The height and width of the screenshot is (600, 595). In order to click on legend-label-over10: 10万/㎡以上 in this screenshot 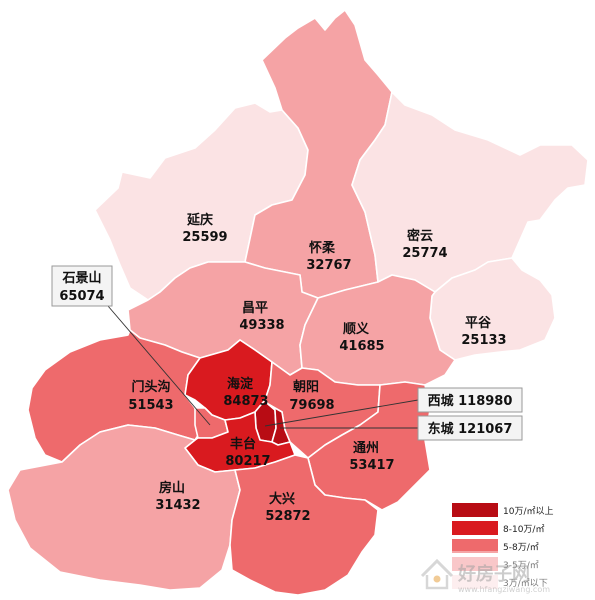, I will do `click(528, 511)`.